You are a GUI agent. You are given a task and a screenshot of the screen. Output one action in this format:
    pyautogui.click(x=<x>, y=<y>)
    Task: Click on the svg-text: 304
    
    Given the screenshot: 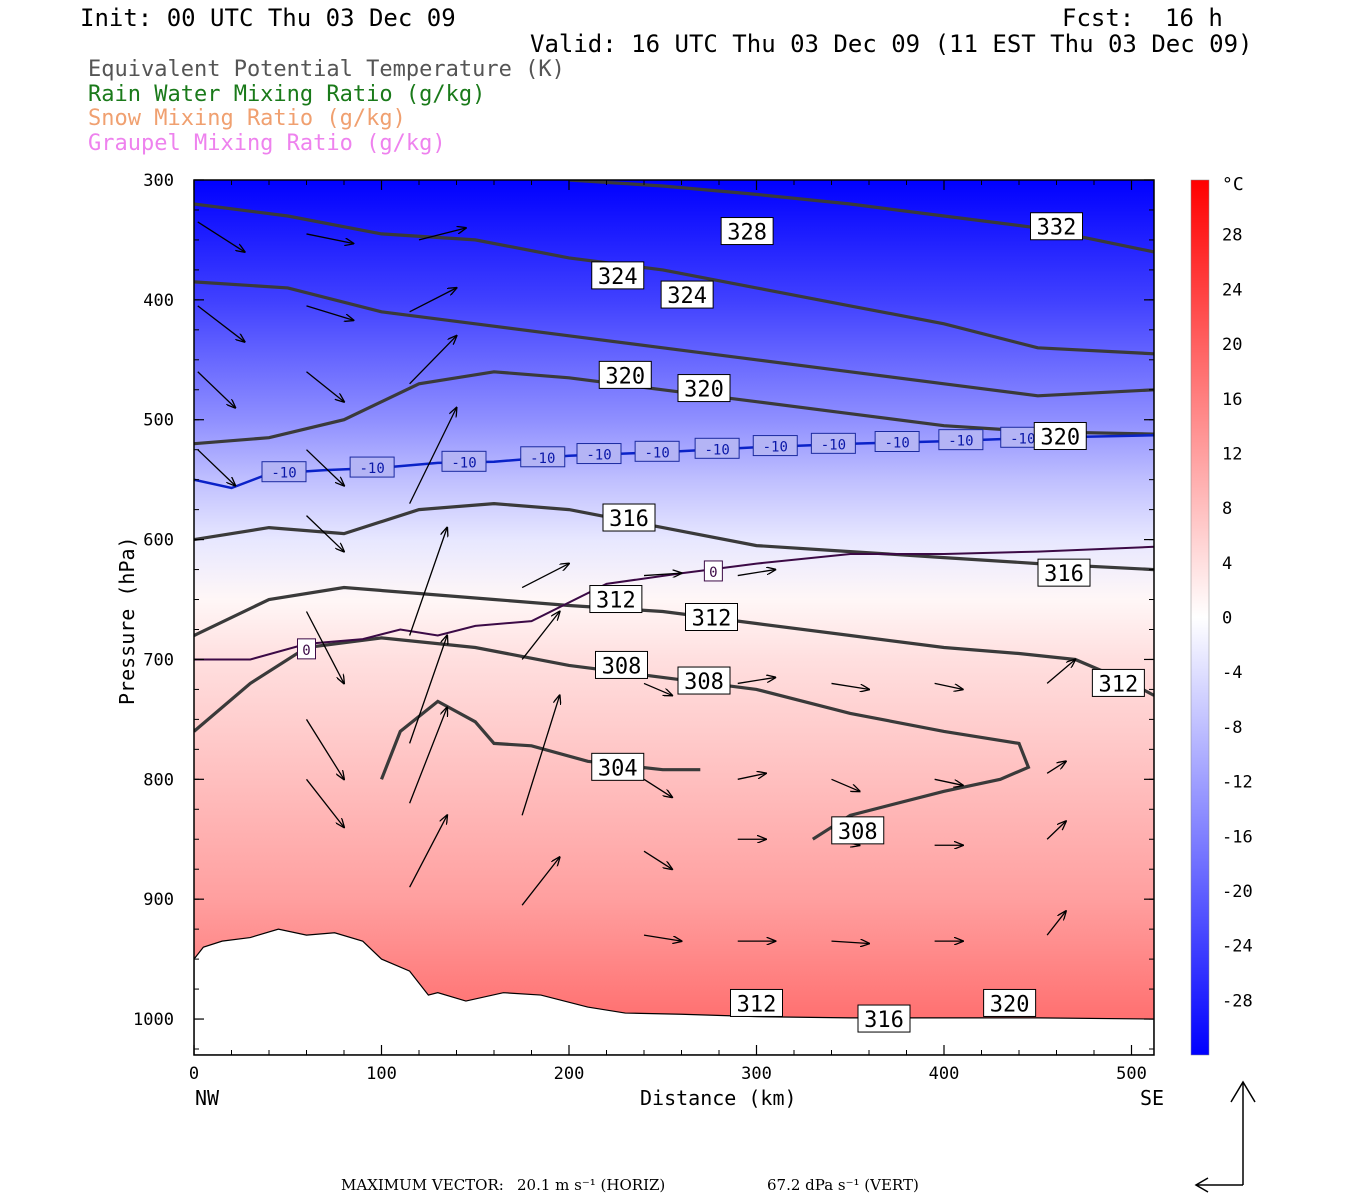 What is the action you would take?
    pyautogui.click(x=618, y=768)
    